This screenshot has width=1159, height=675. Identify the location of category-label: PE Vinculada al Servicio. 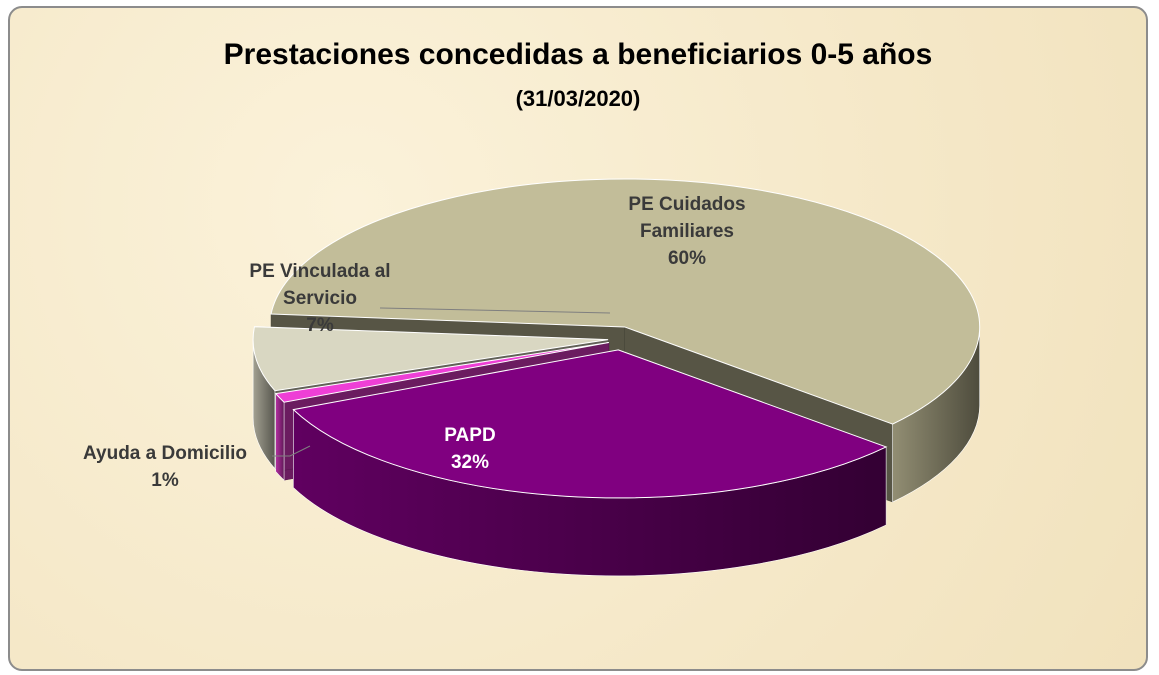
(320, 285).